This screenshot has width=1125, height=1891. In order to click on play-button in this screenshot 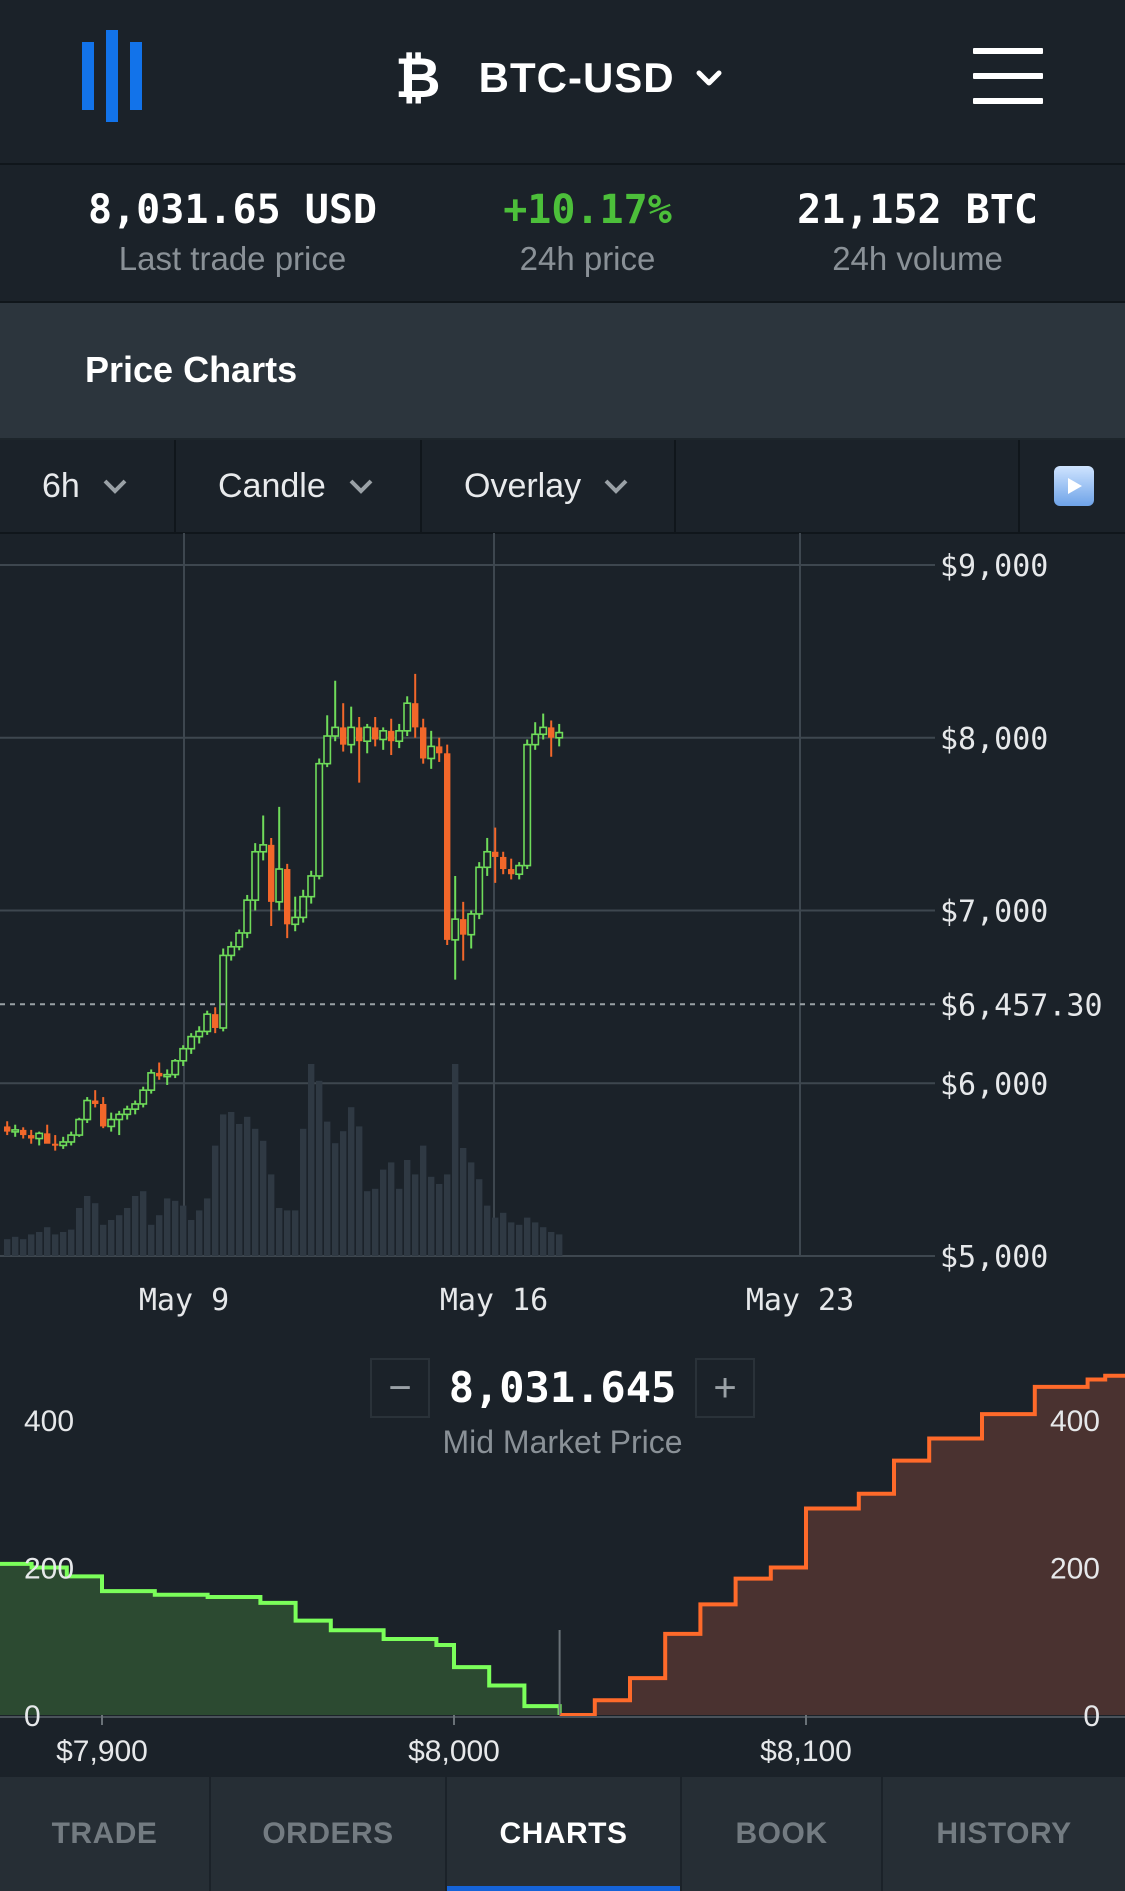, I will do `click(1071, 486)`.